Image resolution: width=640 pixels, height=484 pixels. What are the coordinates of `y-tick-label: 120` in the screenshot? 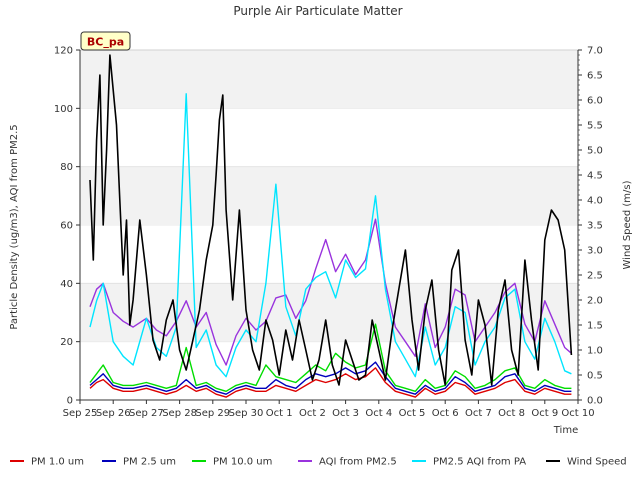 It's located at (63, 51).